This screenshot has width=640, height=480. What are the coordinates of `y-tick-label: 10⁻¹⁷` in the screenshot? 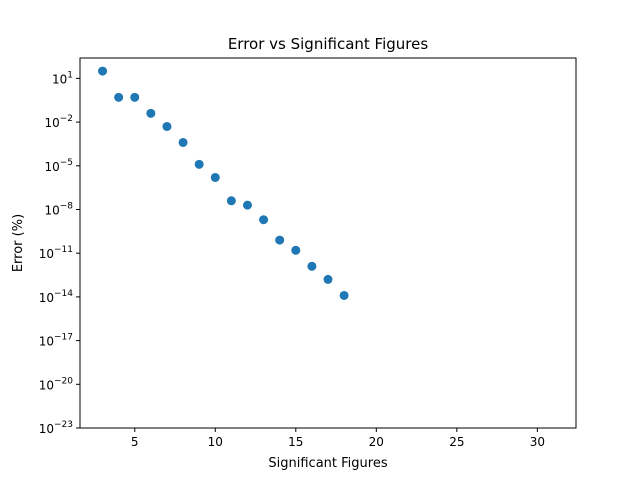 It's located at (56, 341).